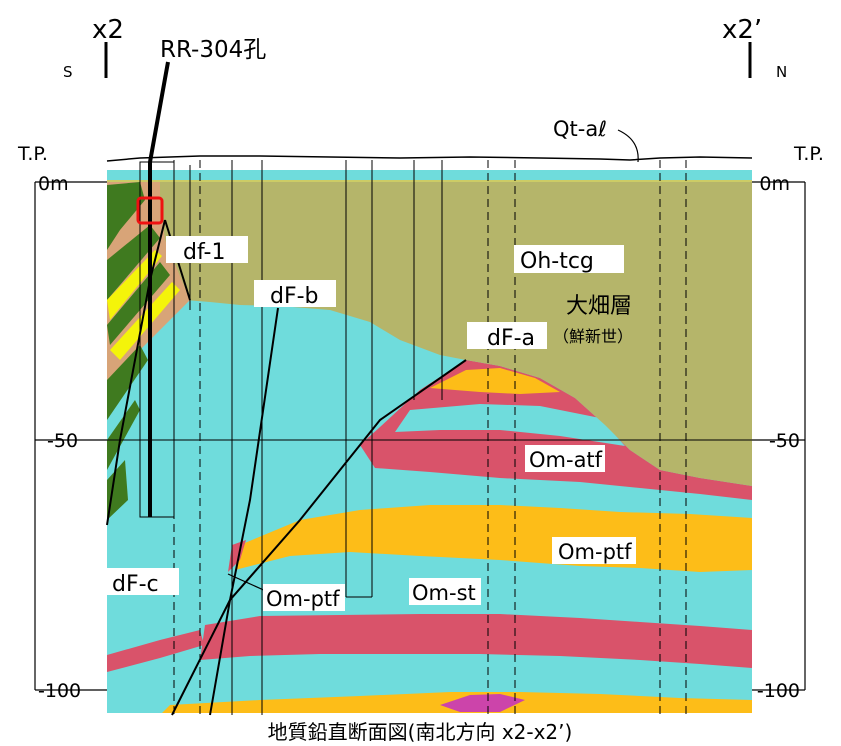 The image size is (841, 746). Describe the element at coordinates (135, 584) in the screenshot. I see `label-df-c: dF-c` at that location.